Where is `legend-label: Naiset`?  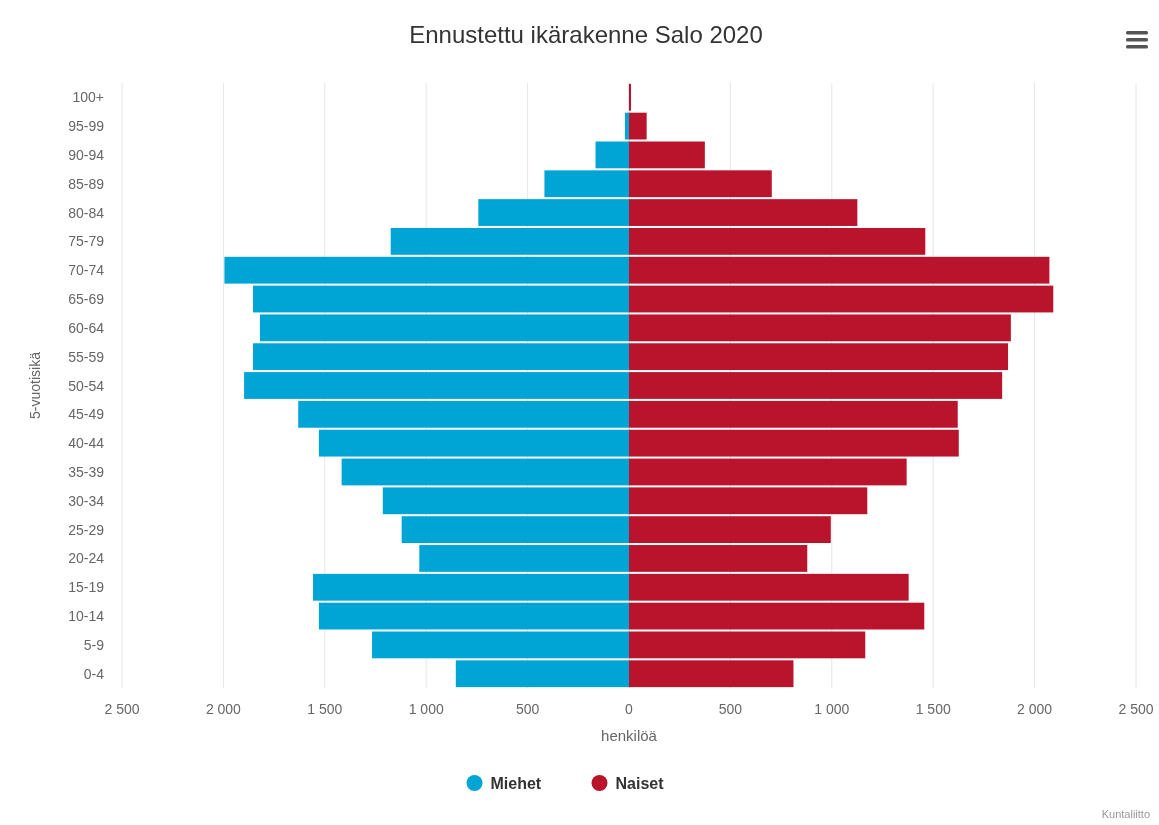 legend-label: Naiset is located at coordinates (640, 783).